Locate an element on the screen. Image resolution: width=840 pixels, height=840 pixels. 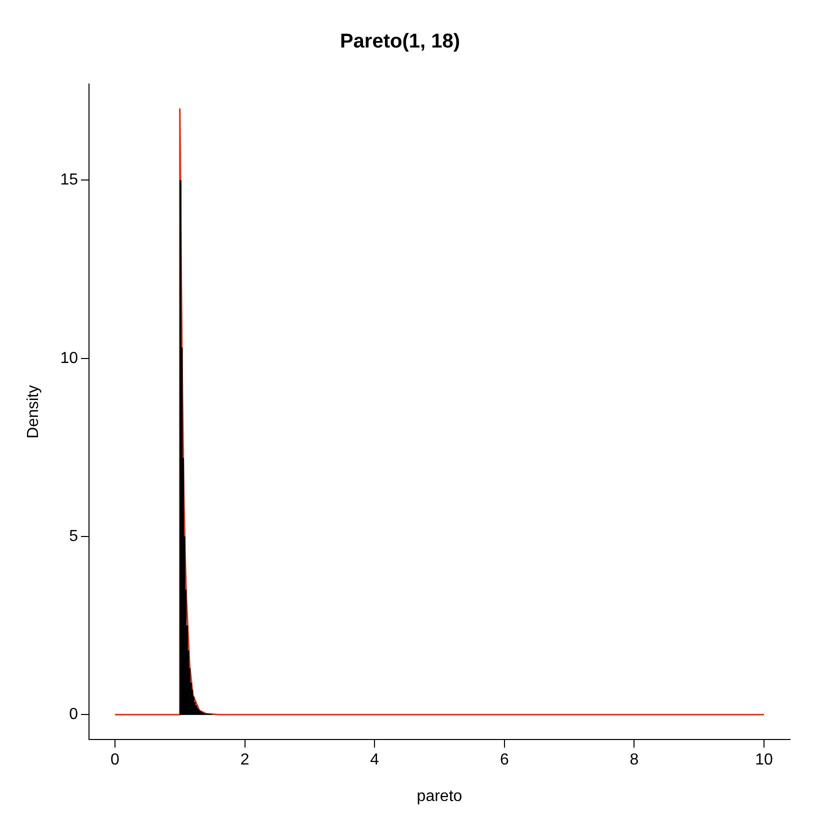
x-tick-label: 4 is located at coordinates (375, 760).